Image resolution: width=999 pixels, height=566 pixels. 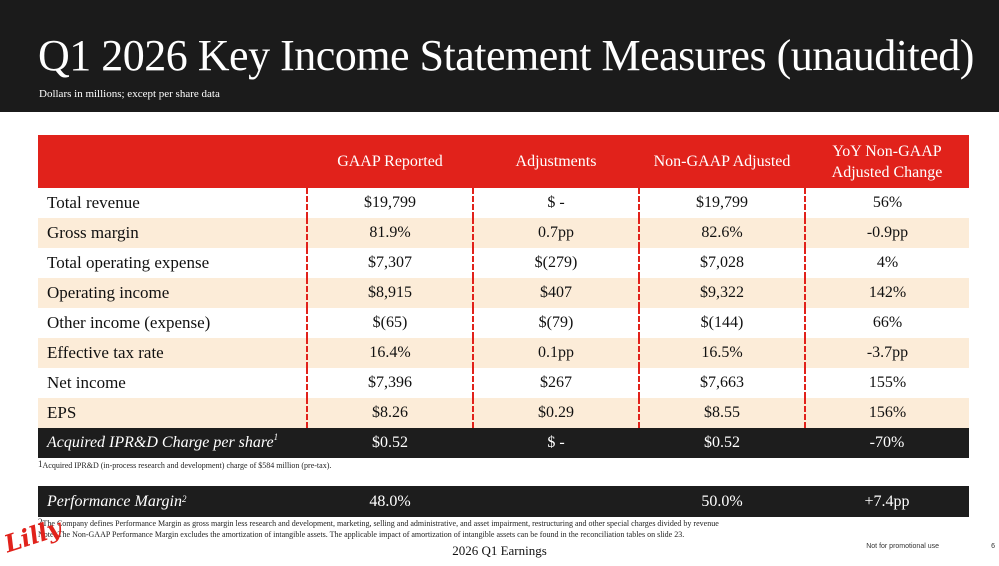 I want to click on cell-gaap: 16.4%, so click(x=389, y=353).